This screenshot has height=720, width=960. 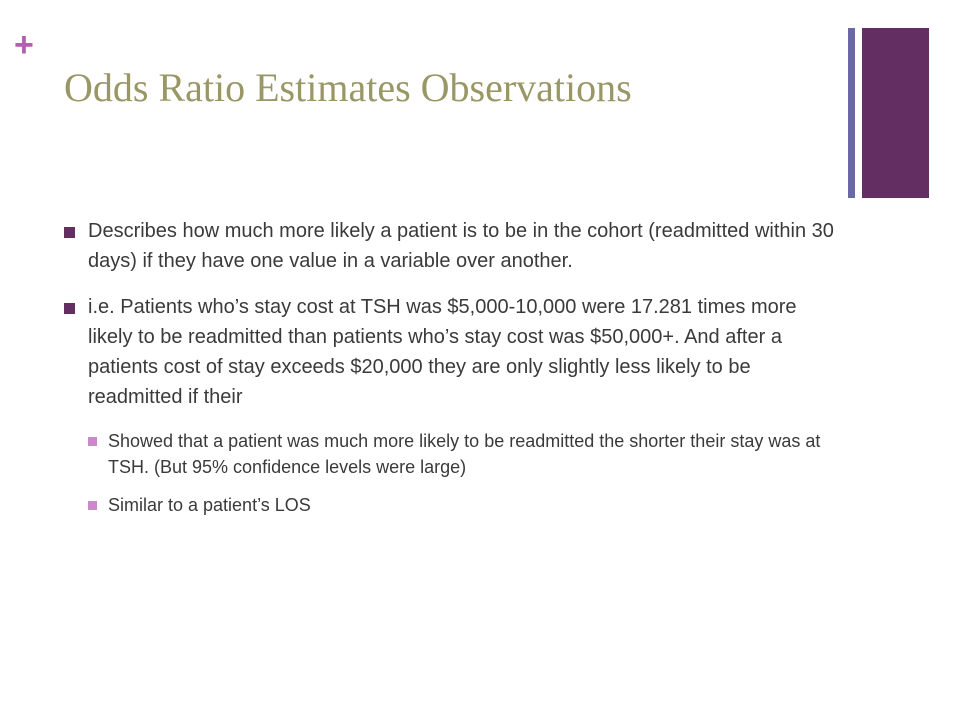 I want to click on slide-title: Odds Ratio Estimates Observations, so click(x=348, y=87).